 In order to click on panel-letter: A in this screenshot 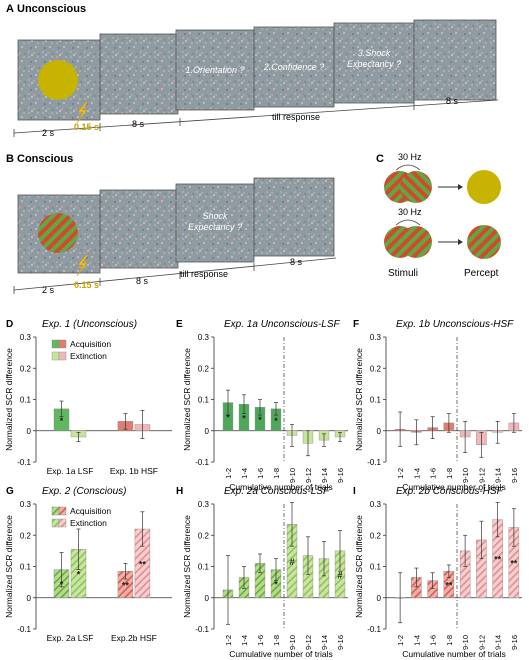, I will do `click(10, 9)`.